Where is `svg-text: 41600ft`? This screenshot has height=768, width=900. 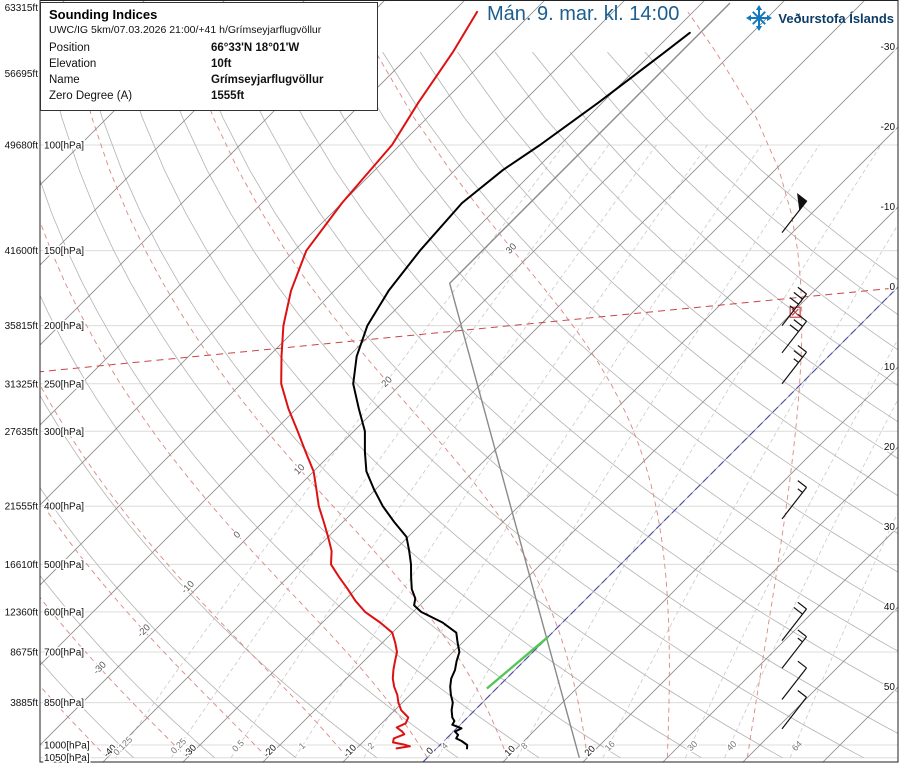 svg-text: 41600ft is located at coordinates (22, 251).